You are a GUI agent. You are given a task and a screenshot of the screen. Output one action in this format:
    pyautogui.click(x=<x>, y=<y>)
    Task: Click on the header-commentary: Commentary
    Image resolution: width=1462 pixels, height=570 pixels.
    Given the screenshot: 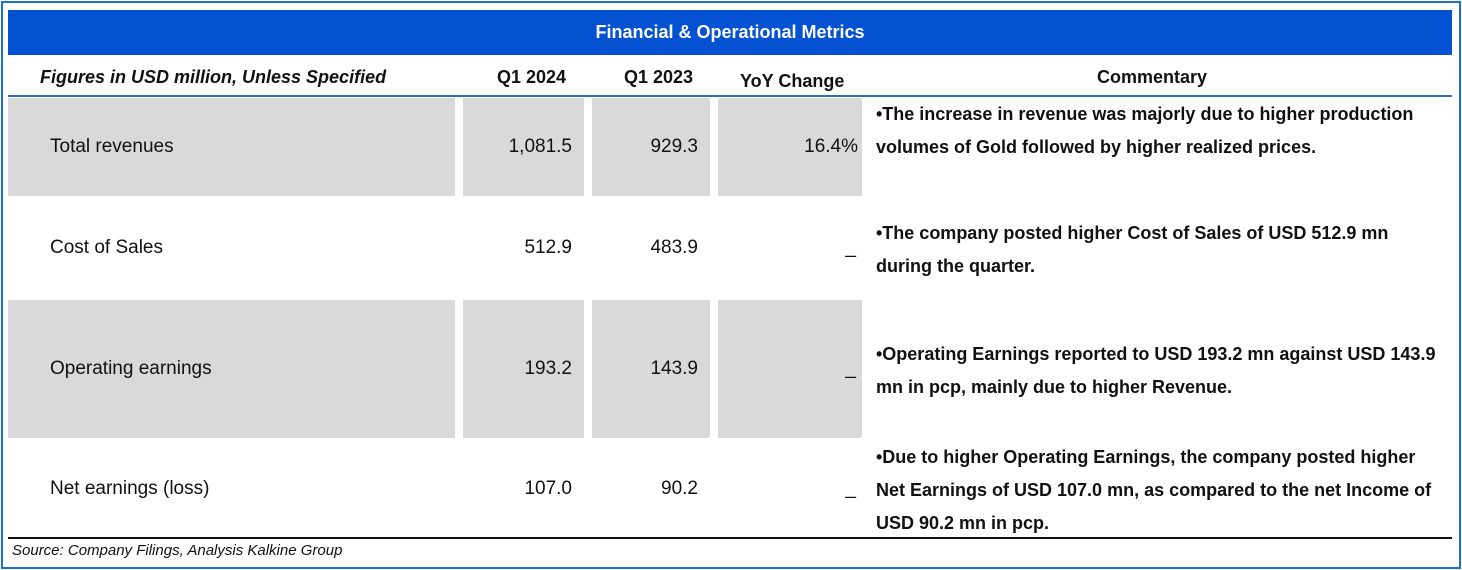 What is the action you would take?
    pyautogui.click(x=1152, y=76)
    